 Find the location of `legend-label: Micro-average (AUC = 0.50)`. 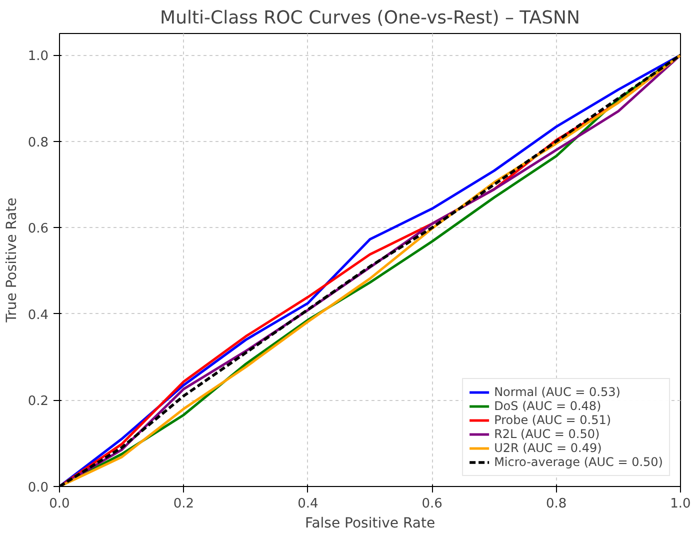

legend-label: Micro-average (AUC = 0.50) is located at coordinates (578, 462).